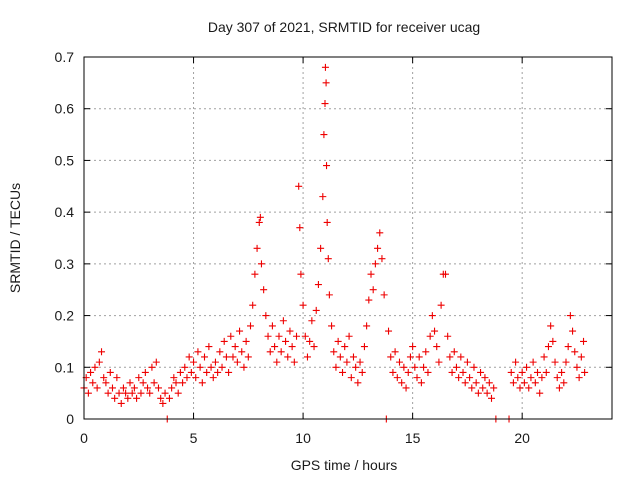 This screenshot has height=480, width=640. Describe the element at coordinates (413, 438) in the screenshot. I see `x-tick-label: 15` at that location.